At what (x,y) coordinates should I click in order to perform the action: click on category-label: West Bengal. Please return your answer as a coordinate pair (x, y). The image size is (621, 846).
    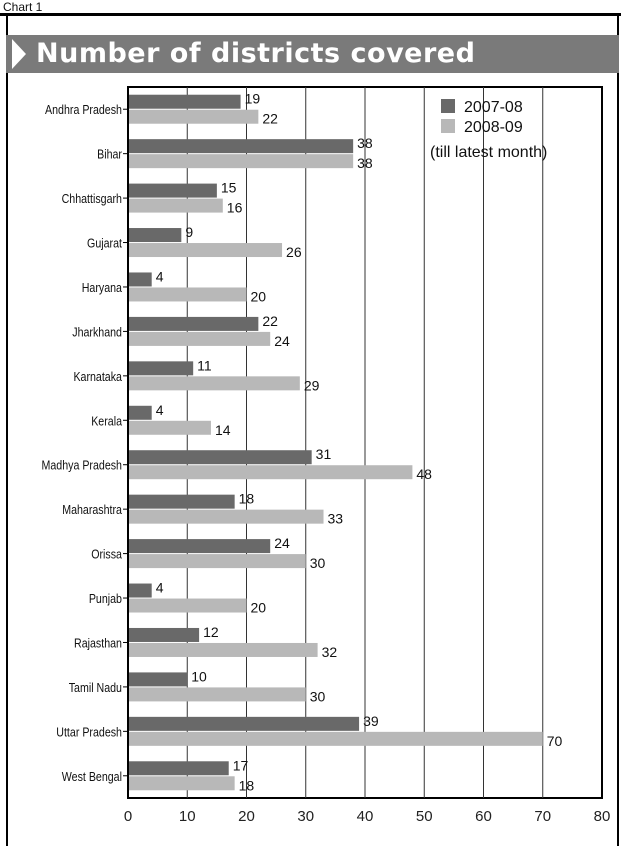
    Looking at the image, I should click on (92, 776).